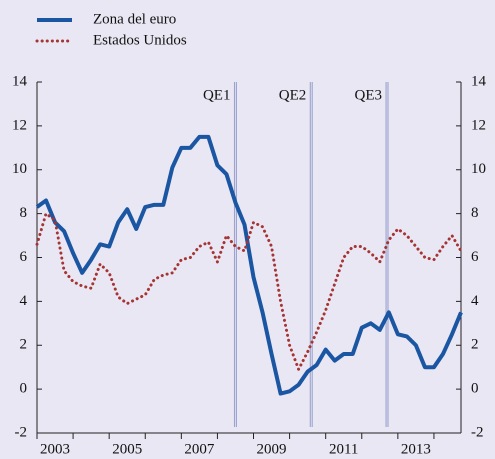 The height and width of the screenshot is (459, 495). I want to click on y2-tick-label: 6, so click(475, 257).